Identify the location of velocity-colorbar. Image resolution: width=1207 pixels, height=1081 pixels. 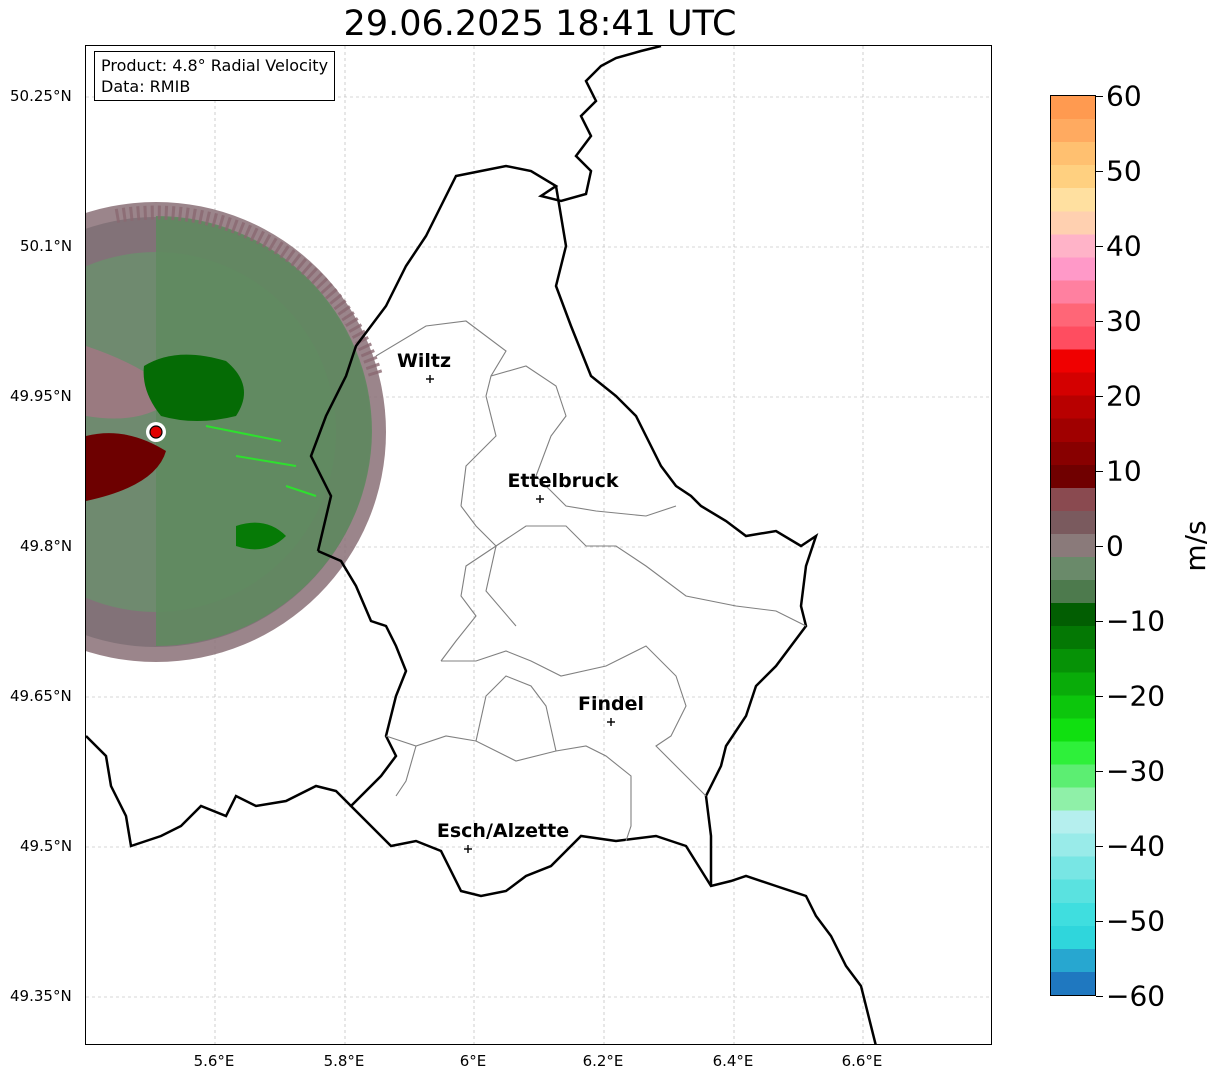
(1073, 545).